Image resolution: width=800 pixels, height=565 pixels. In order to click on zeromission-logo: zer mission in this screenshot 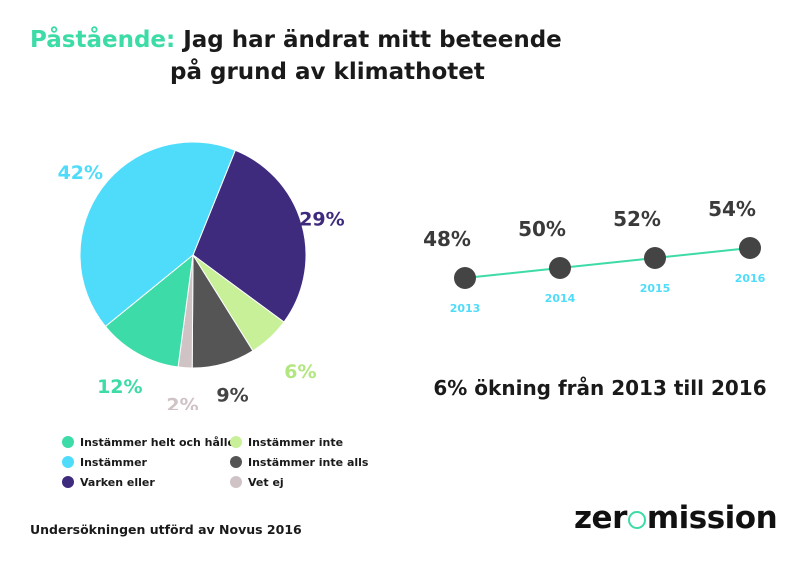, I will do `click(676, 518)`.